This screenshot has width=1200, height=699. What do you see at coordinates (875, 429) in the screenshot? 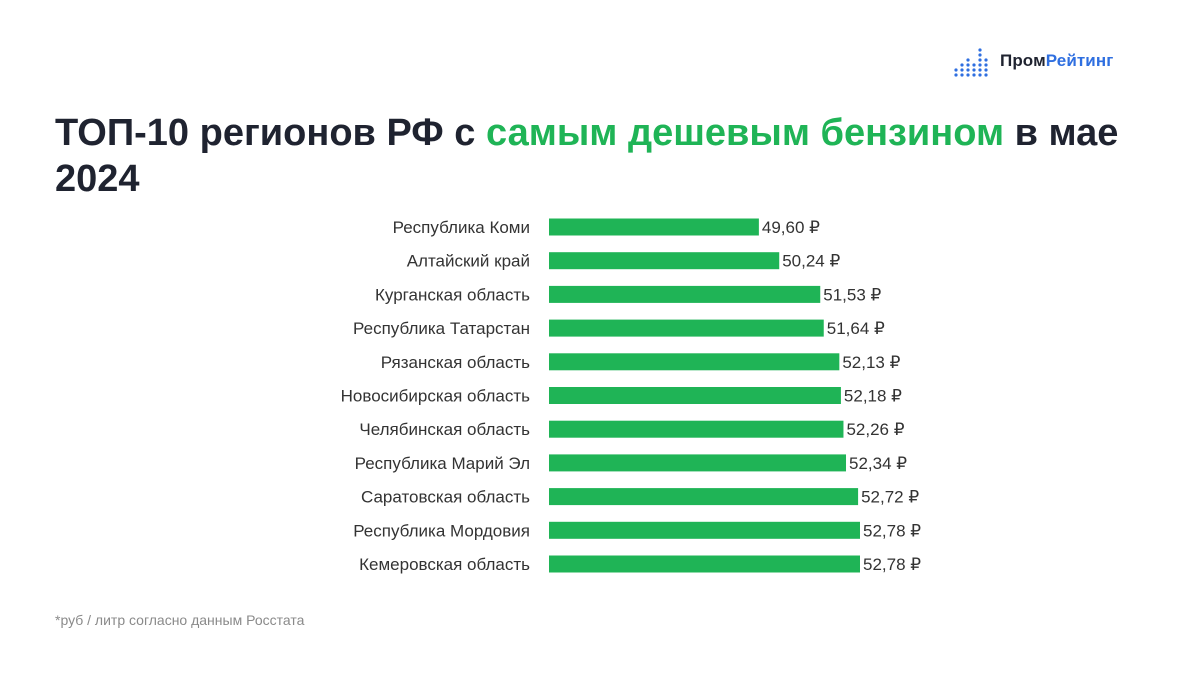
I see `value-label: 52,26 ₽` at bounding box center [875, 429].